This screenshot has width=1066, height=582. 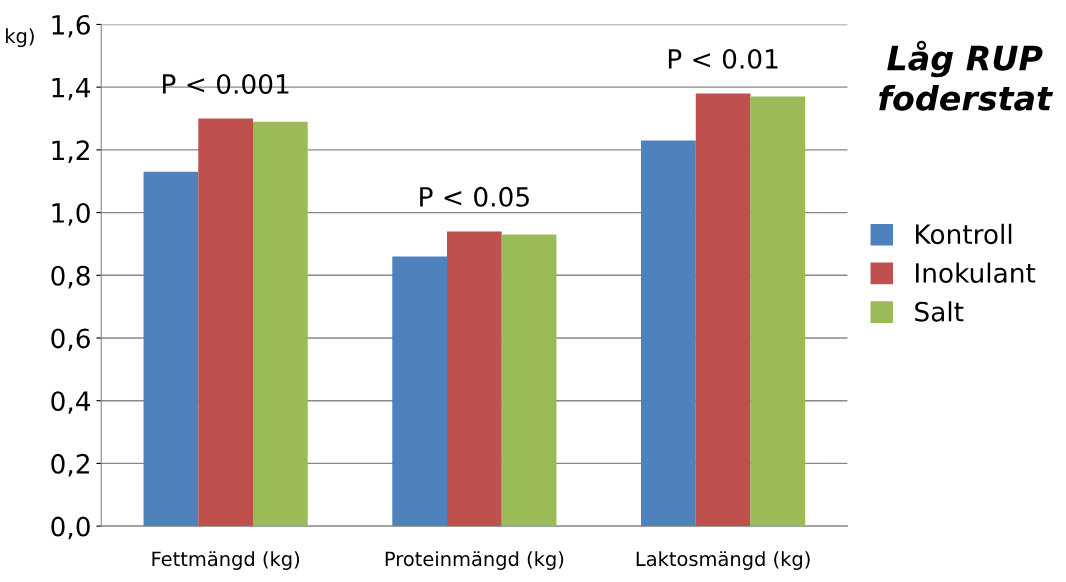 What do you see at coordinates (20, 38) in the screenshot?
I see `y-axis-title: kg)` at bounding box center [20, 38].